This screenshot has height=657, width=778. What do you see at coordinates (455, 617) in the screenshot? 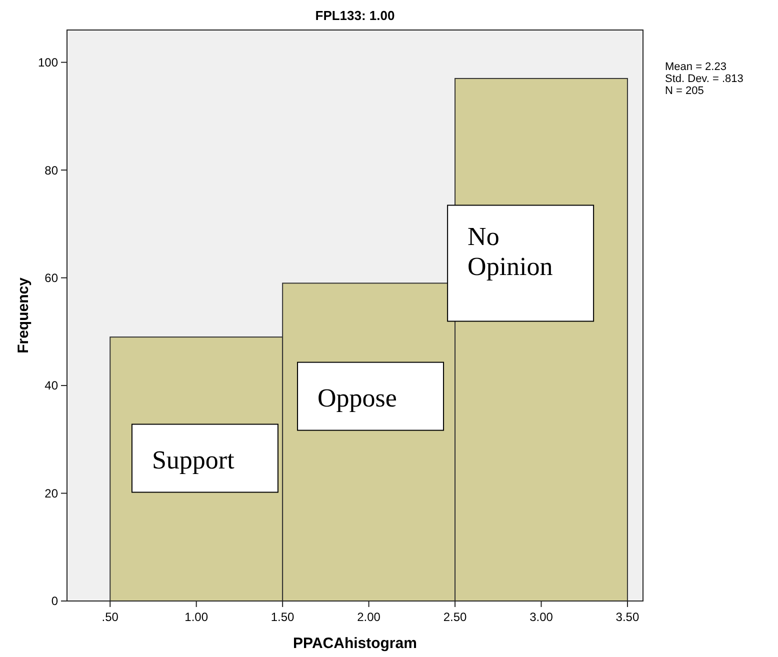
I see `x-tick-label: 2.50` at bounding box center [455, 617].